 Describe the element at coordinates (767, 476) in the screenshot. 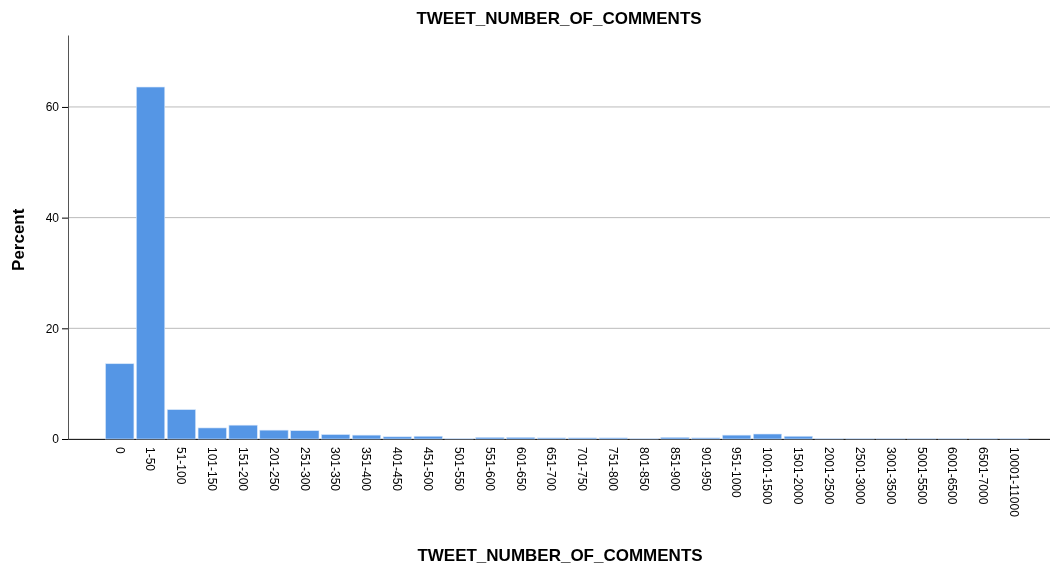

I see `x-tick-label: 1001-1500` at that location.